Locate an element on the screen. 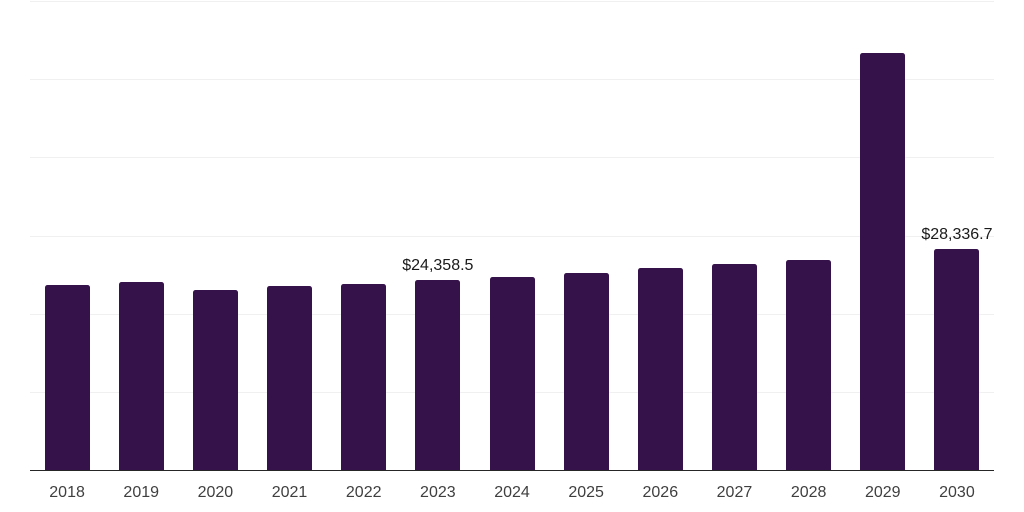 The height and width of the screenshot is (512, 1024). bar-2029 is located at coordinates (883, 261).